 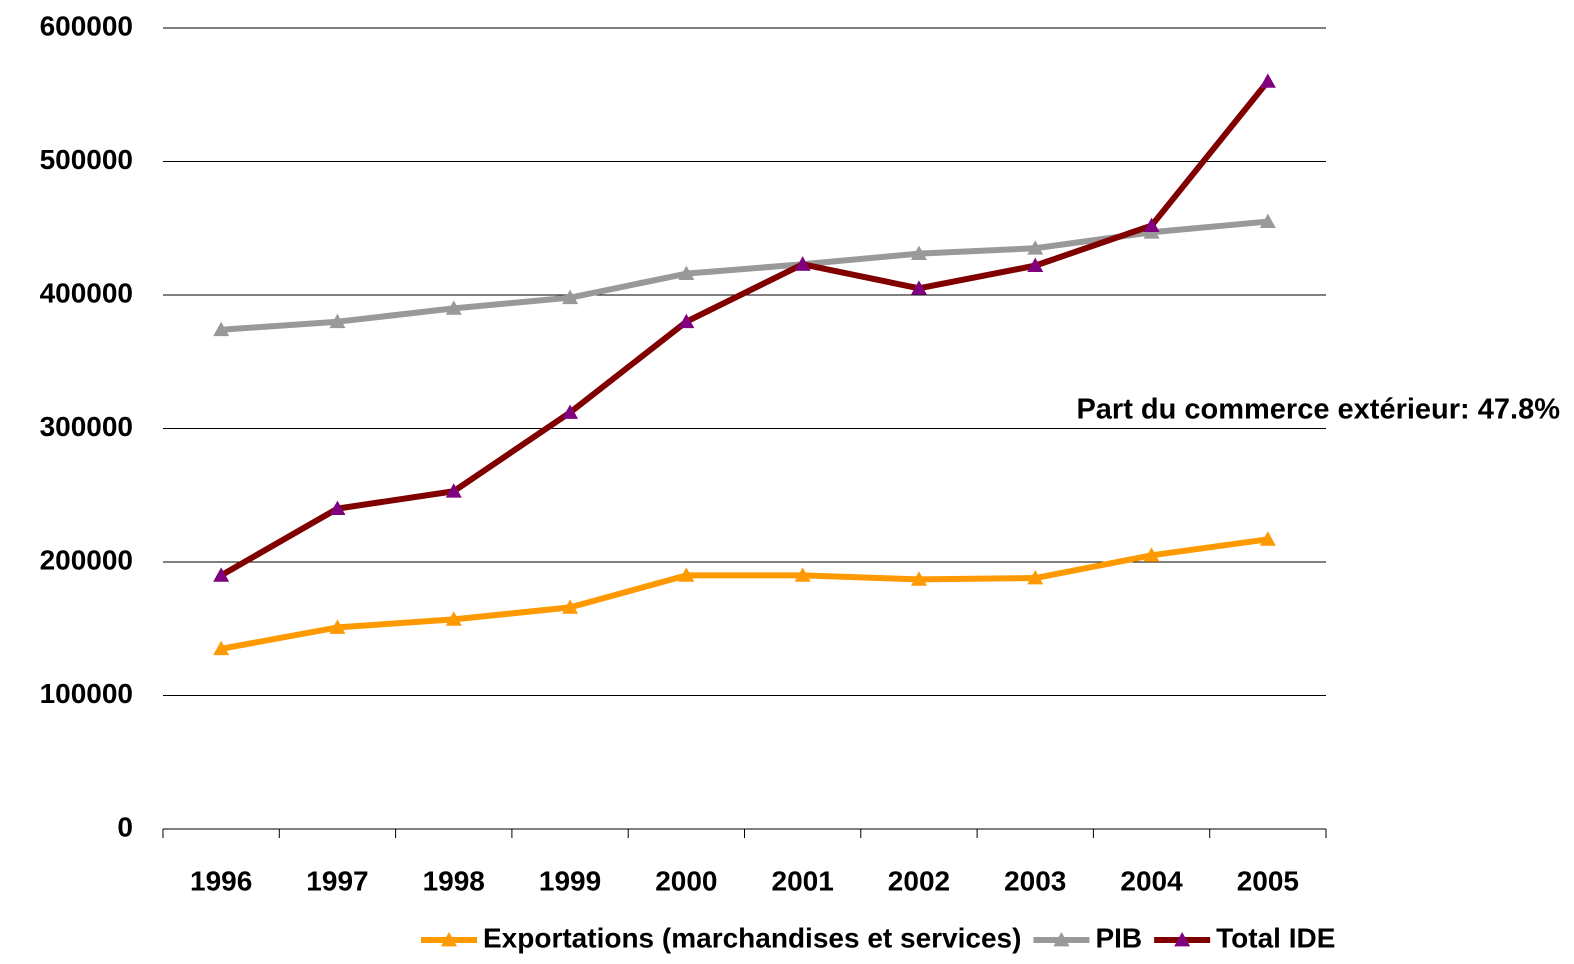 What do you see at coordinates (752, 937) in the screenshot?
I see `legend-label: Exportations (marchandises et services)` at bounding box center [752, 937].